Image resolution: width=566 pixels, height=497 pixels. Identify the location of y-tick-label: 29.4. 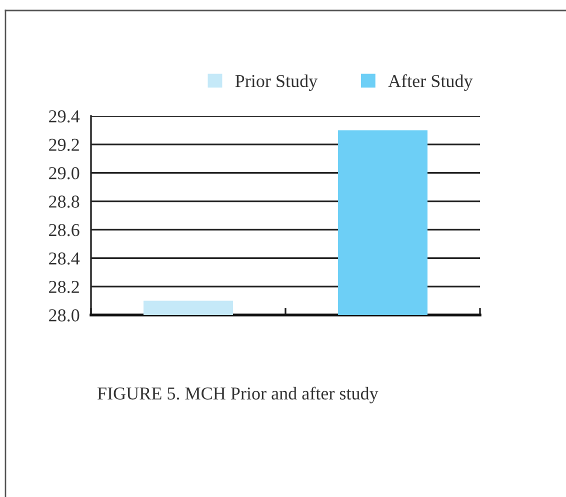
(64, 116).